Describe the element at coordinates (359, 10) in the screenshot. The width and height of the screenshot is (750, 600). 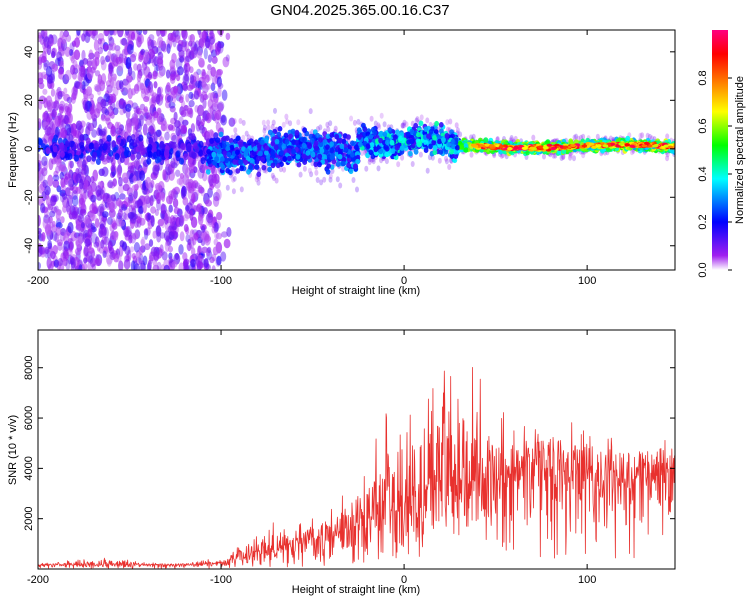
I see `figure-title: GN04.2025.365.00.16.C37` at that location.